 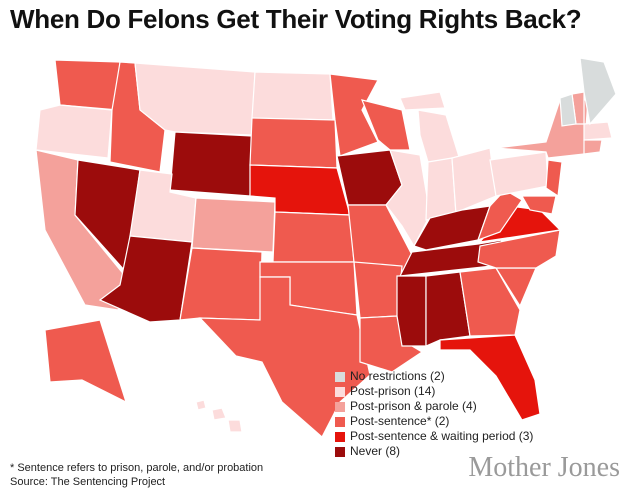 What do you see at coordinates (441, 436) in the screenshot?
I see `legend-label: Post-sentence & waiting period (3)` at bounding box center [441, 436].